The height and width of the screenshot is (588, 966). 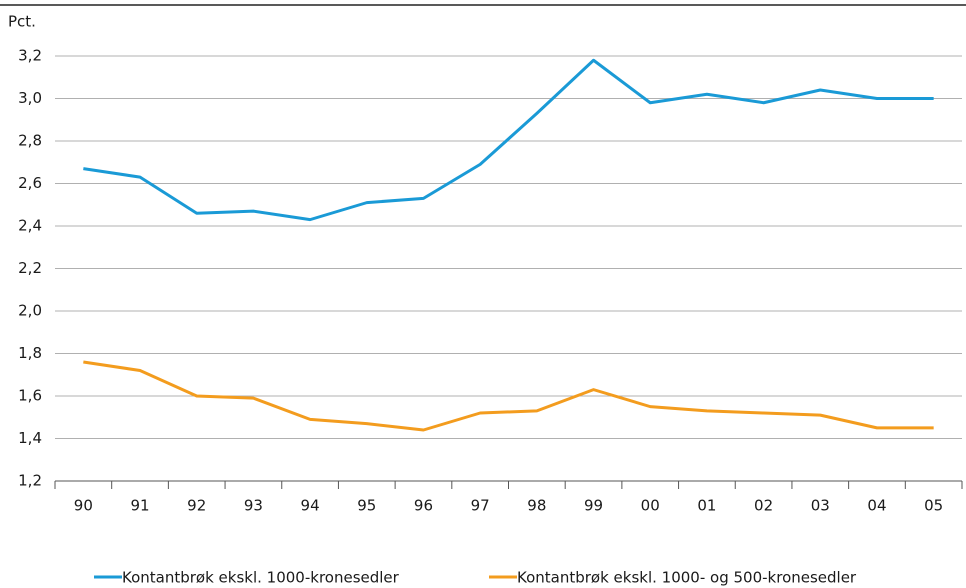 I want to click on y-tick-label: 2,0, so click(x=30, y=311).